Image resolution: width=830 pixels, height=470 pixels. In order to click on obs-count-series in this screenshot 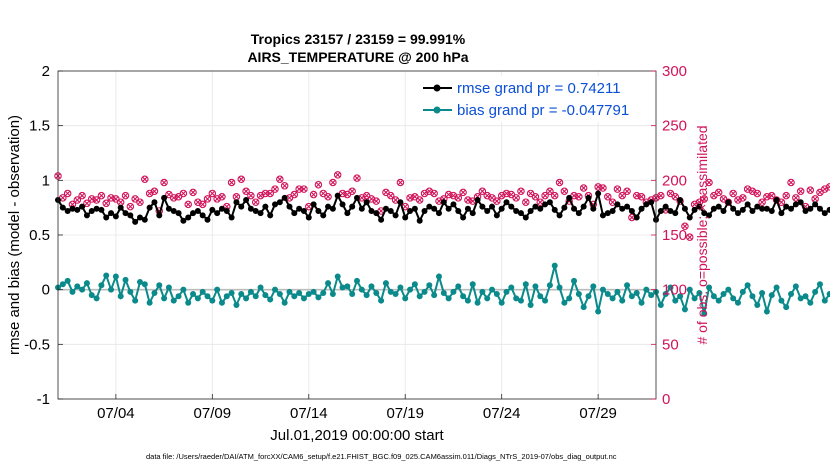, I will do `click(442, 206)`.